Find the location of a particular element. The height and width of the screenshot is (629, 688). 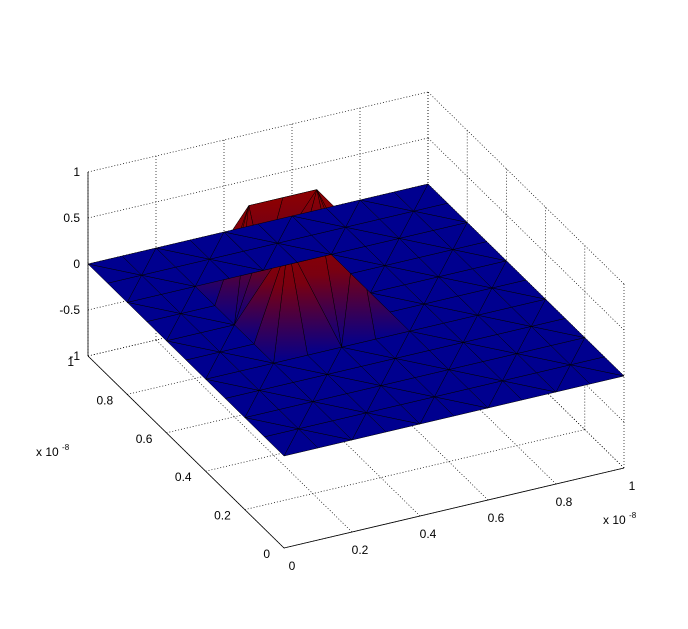

x-exponent-label: x 10 -8 is located at coordinates (620, 519).